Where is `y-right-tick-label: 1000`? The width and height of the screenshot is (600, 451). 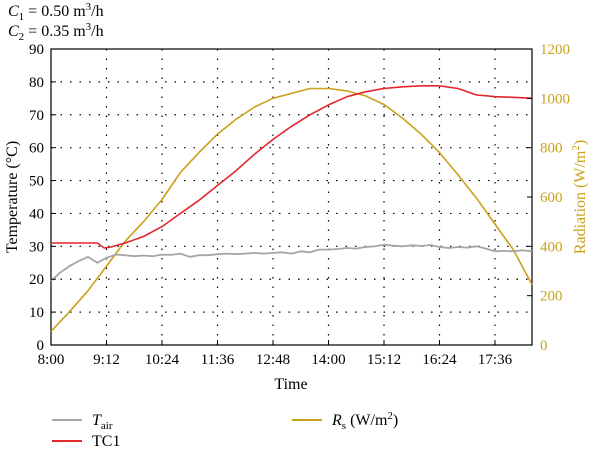 y-right-tick-label: 1000 is located at coordinates (555, 99).